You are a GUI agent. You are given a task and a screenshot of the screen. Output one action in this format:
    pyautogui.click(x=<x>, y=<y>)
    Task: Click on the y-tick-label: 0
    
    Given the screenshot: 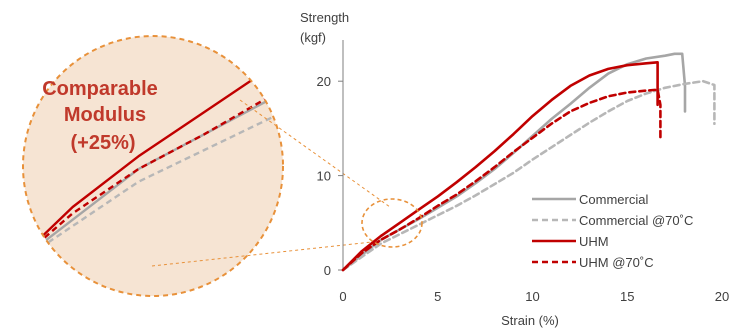 What is the action you would take?
    pyautogui.click(x=327, y=270)
    